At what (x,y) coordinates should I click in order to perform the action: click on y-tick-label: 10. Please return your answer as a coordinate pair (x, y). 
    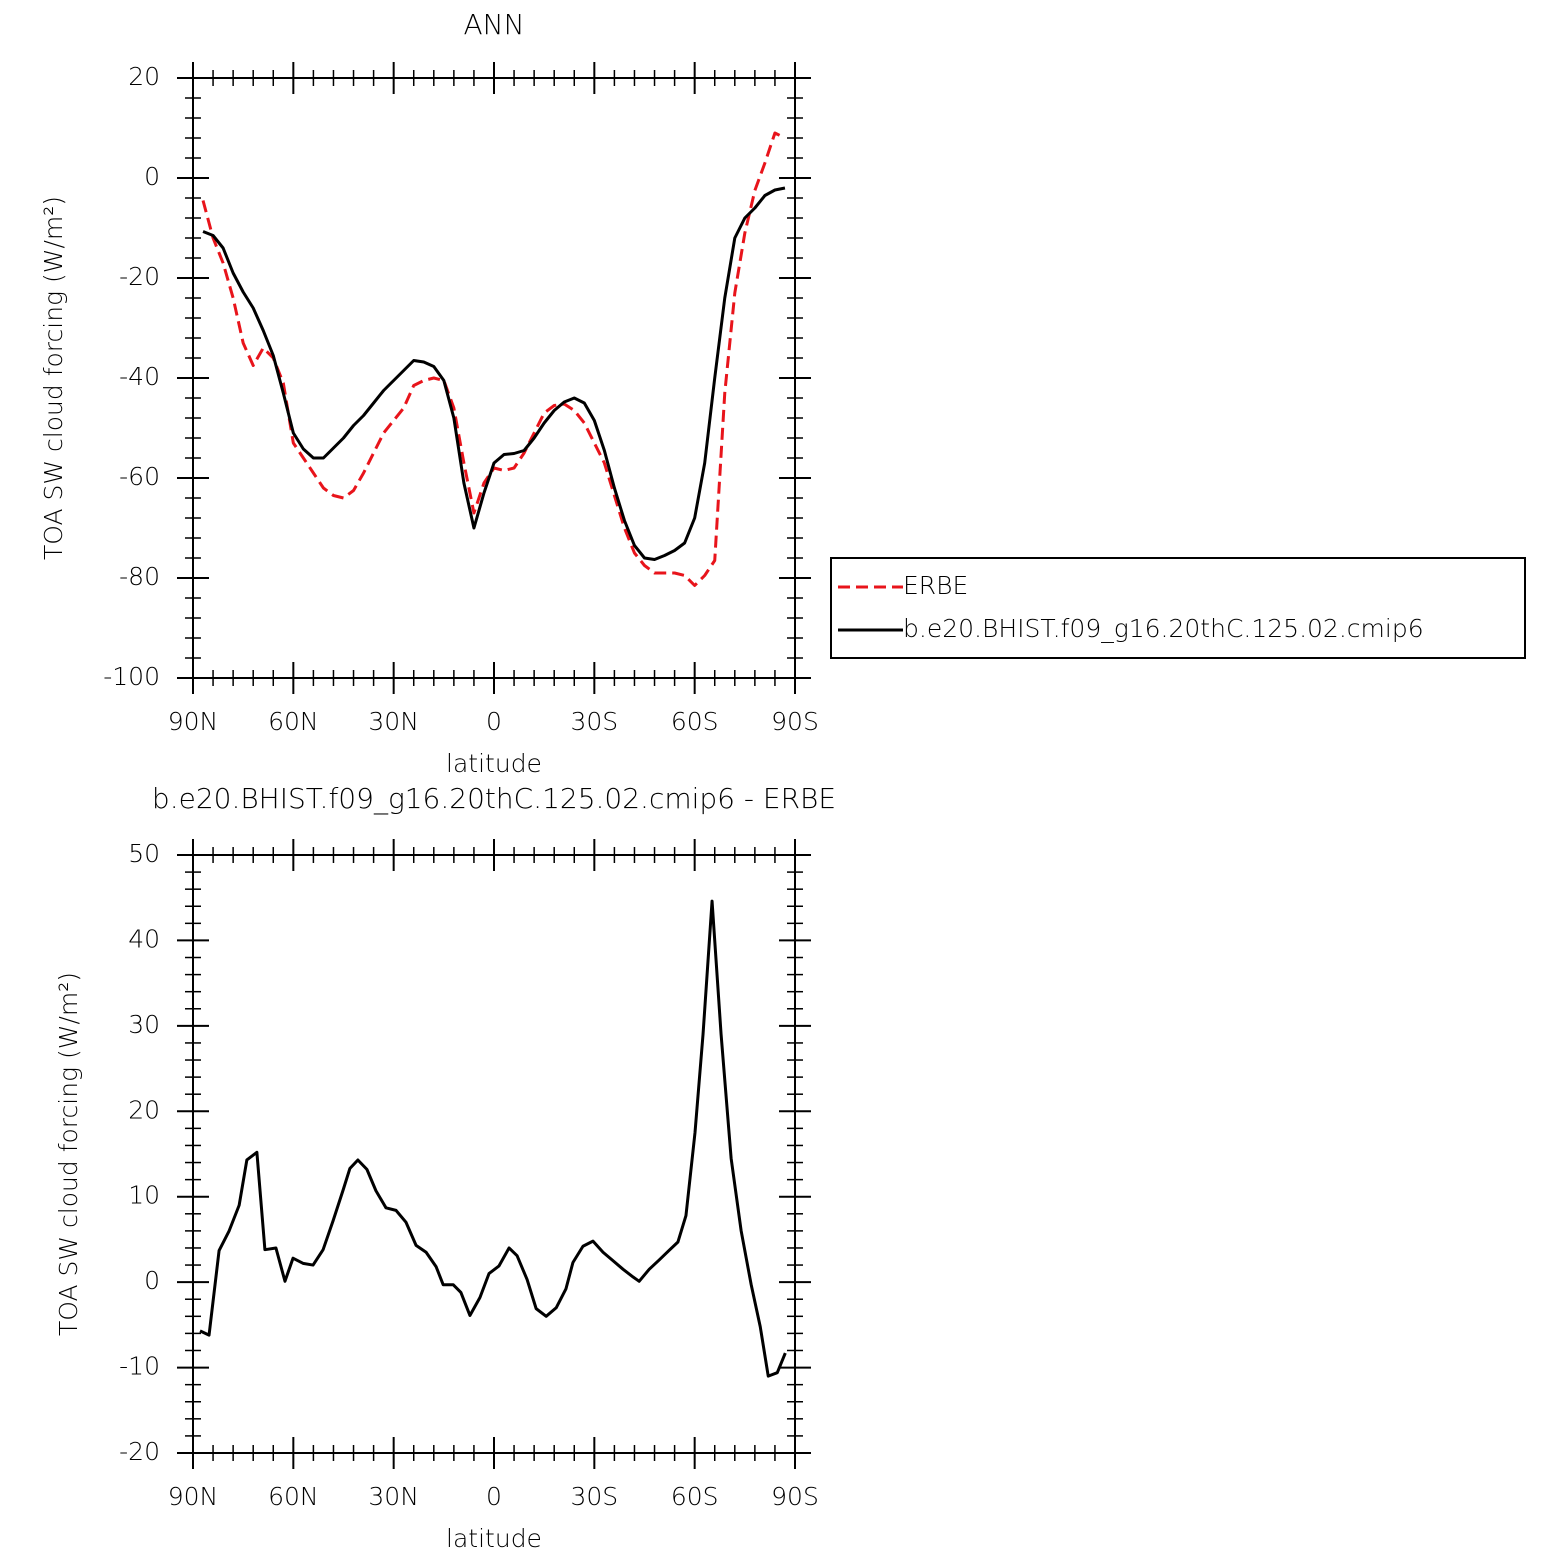
    Looking at the image, I should click on (144, 1195).